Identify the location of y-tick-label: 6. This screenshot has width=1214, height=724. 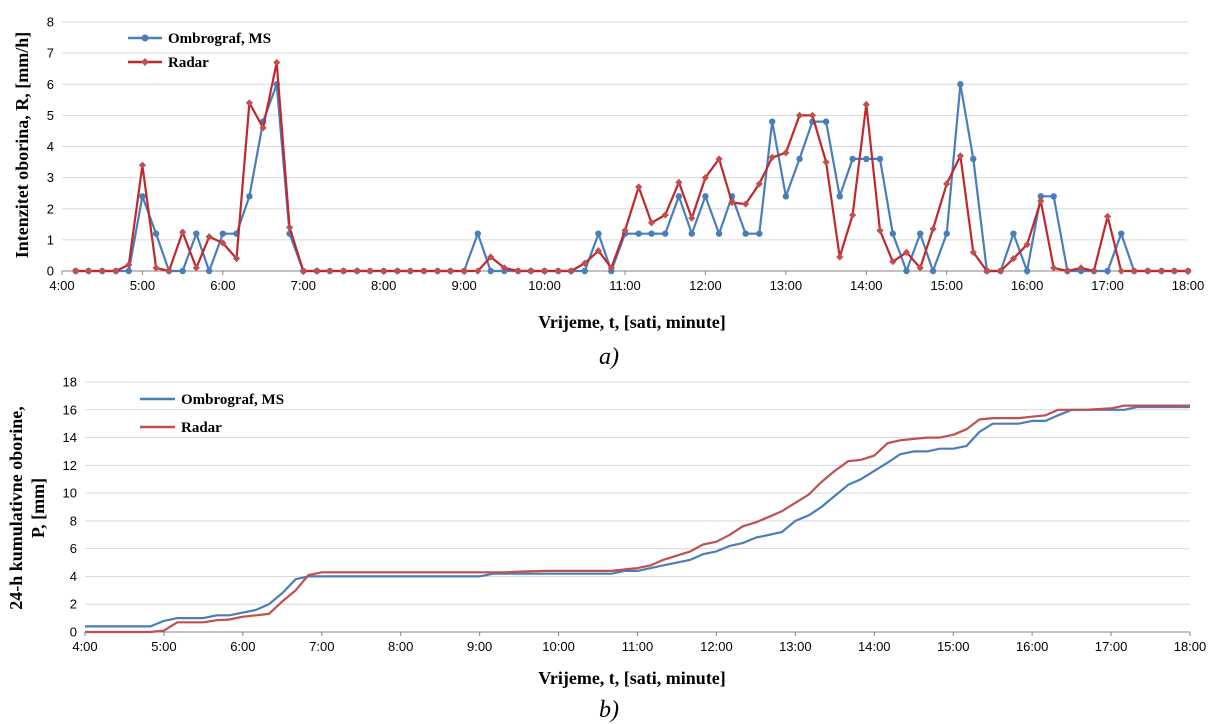
(73, 548).